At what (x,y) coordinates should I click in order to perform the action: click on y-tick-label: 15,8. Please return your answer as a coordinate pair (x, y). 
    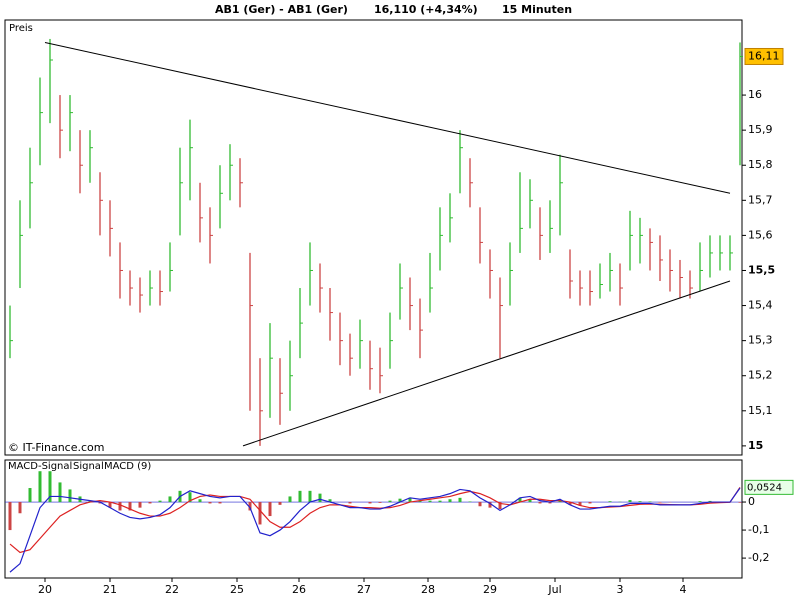
    Looking at the image, I should click on (760, 164).